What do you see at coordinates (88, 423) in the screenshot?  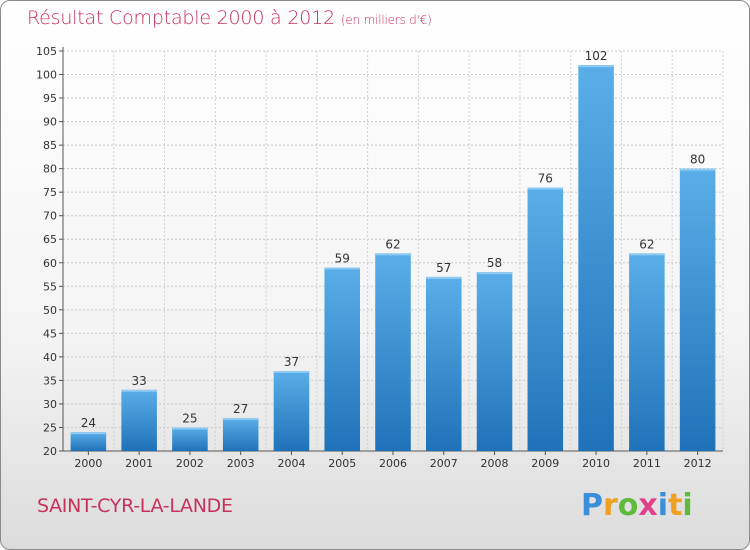 I see `bar-value-label: 24` at bounding box center [88, 423].